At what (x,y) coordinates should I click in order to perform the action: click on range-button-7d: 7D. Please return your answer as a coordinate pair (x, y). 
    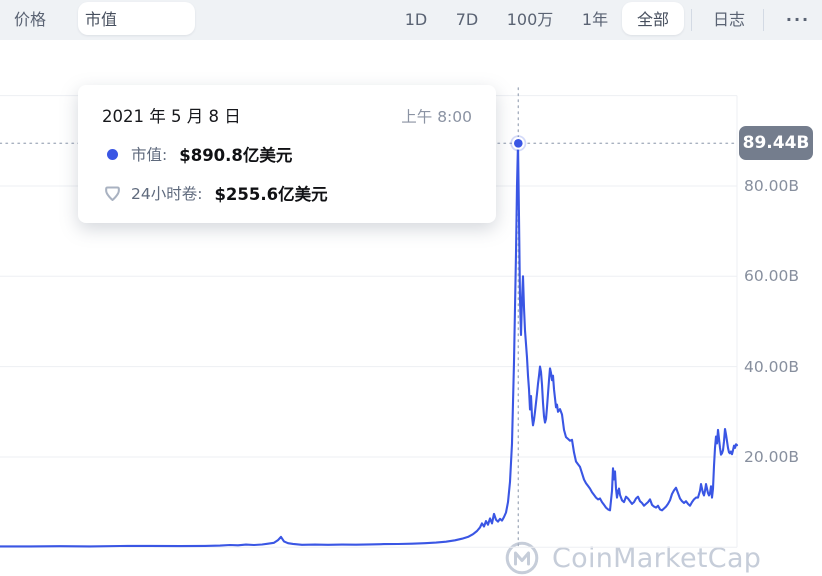
    Looking at the image, I should click on (467, 20).